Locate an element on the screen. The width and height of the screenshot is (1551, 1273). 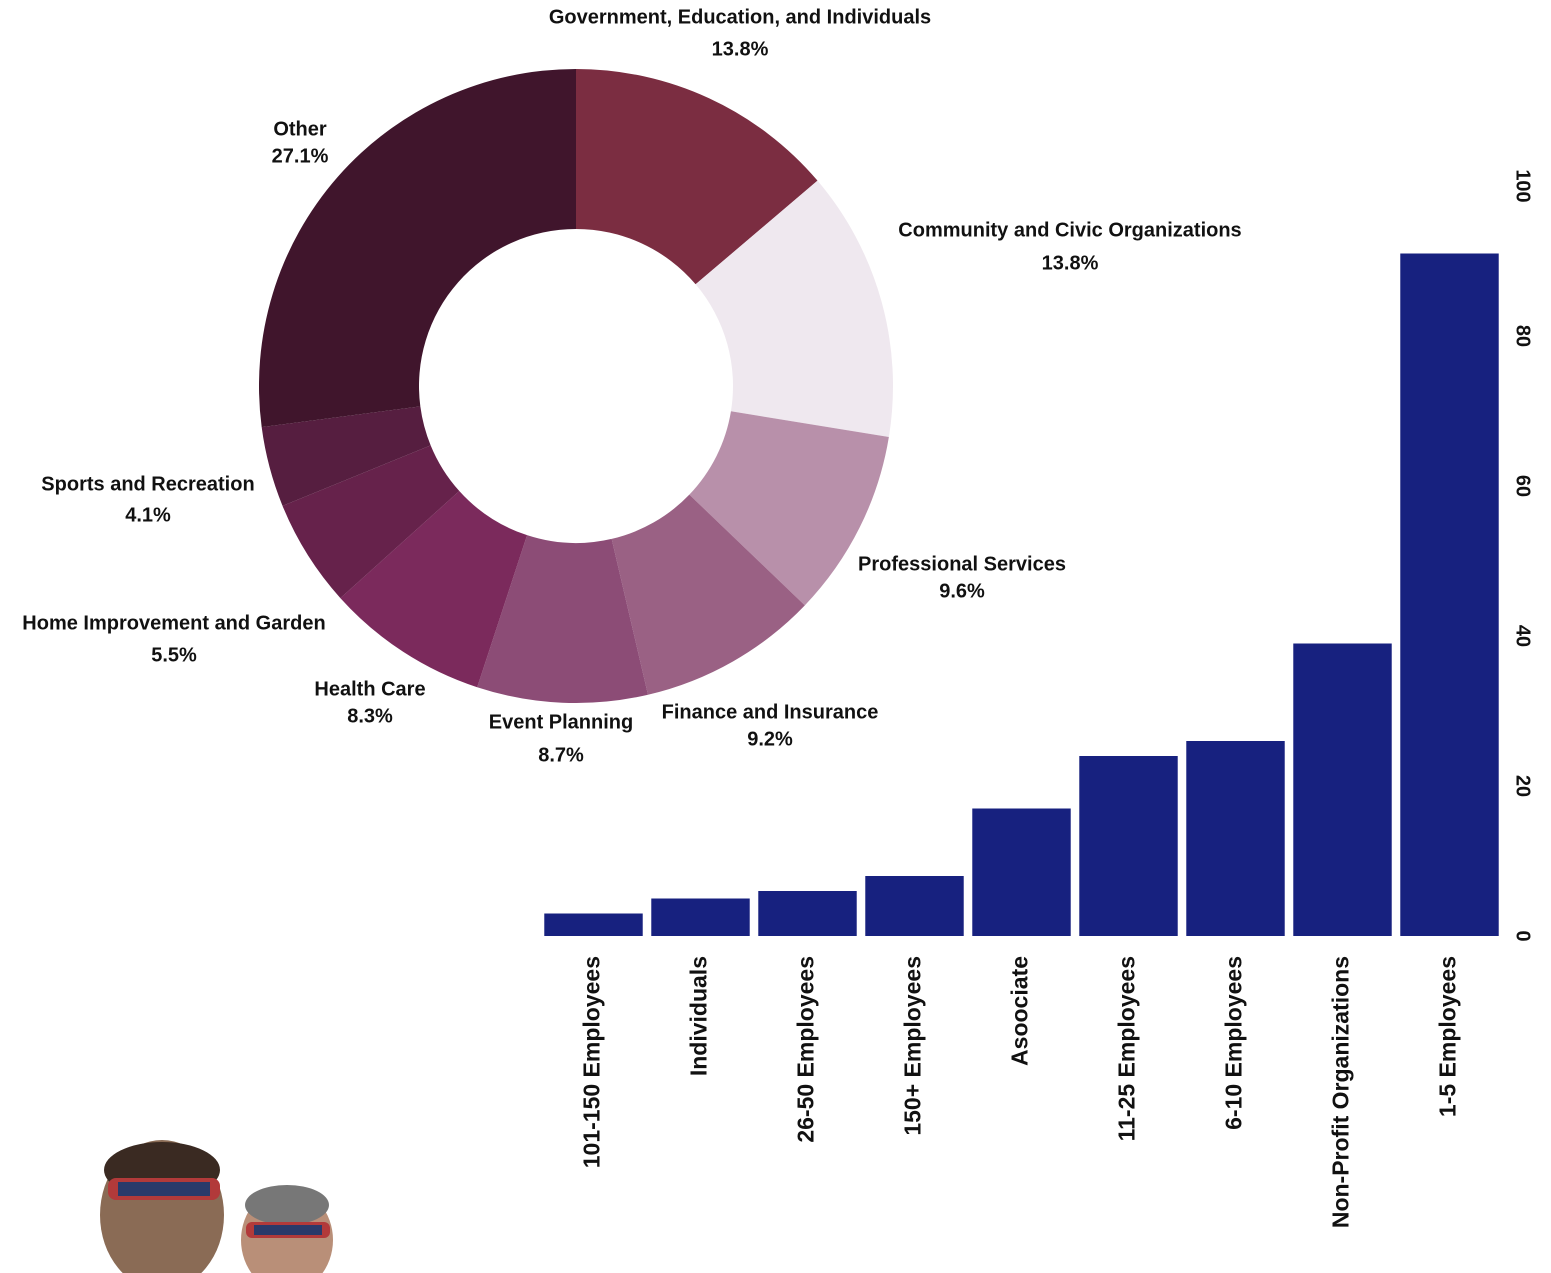
x-tick-label: 26-50 Employees is located at coordinates (806, 1049).